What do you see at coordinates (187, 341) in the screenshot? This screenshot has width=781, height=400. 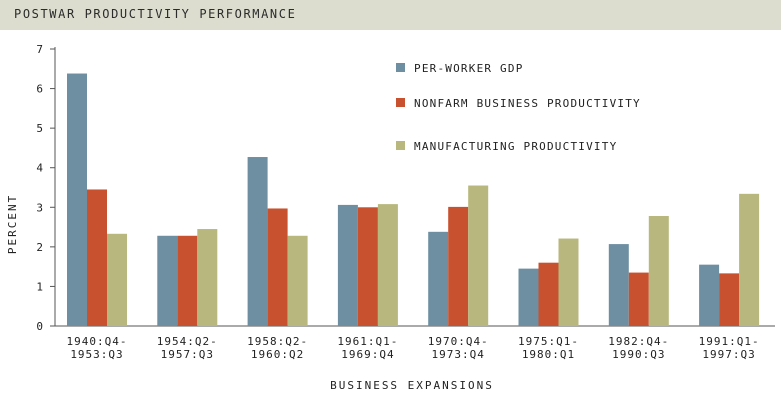 I see `x-tick-label: 1954:Q2-` at bounding box center [187, 341].